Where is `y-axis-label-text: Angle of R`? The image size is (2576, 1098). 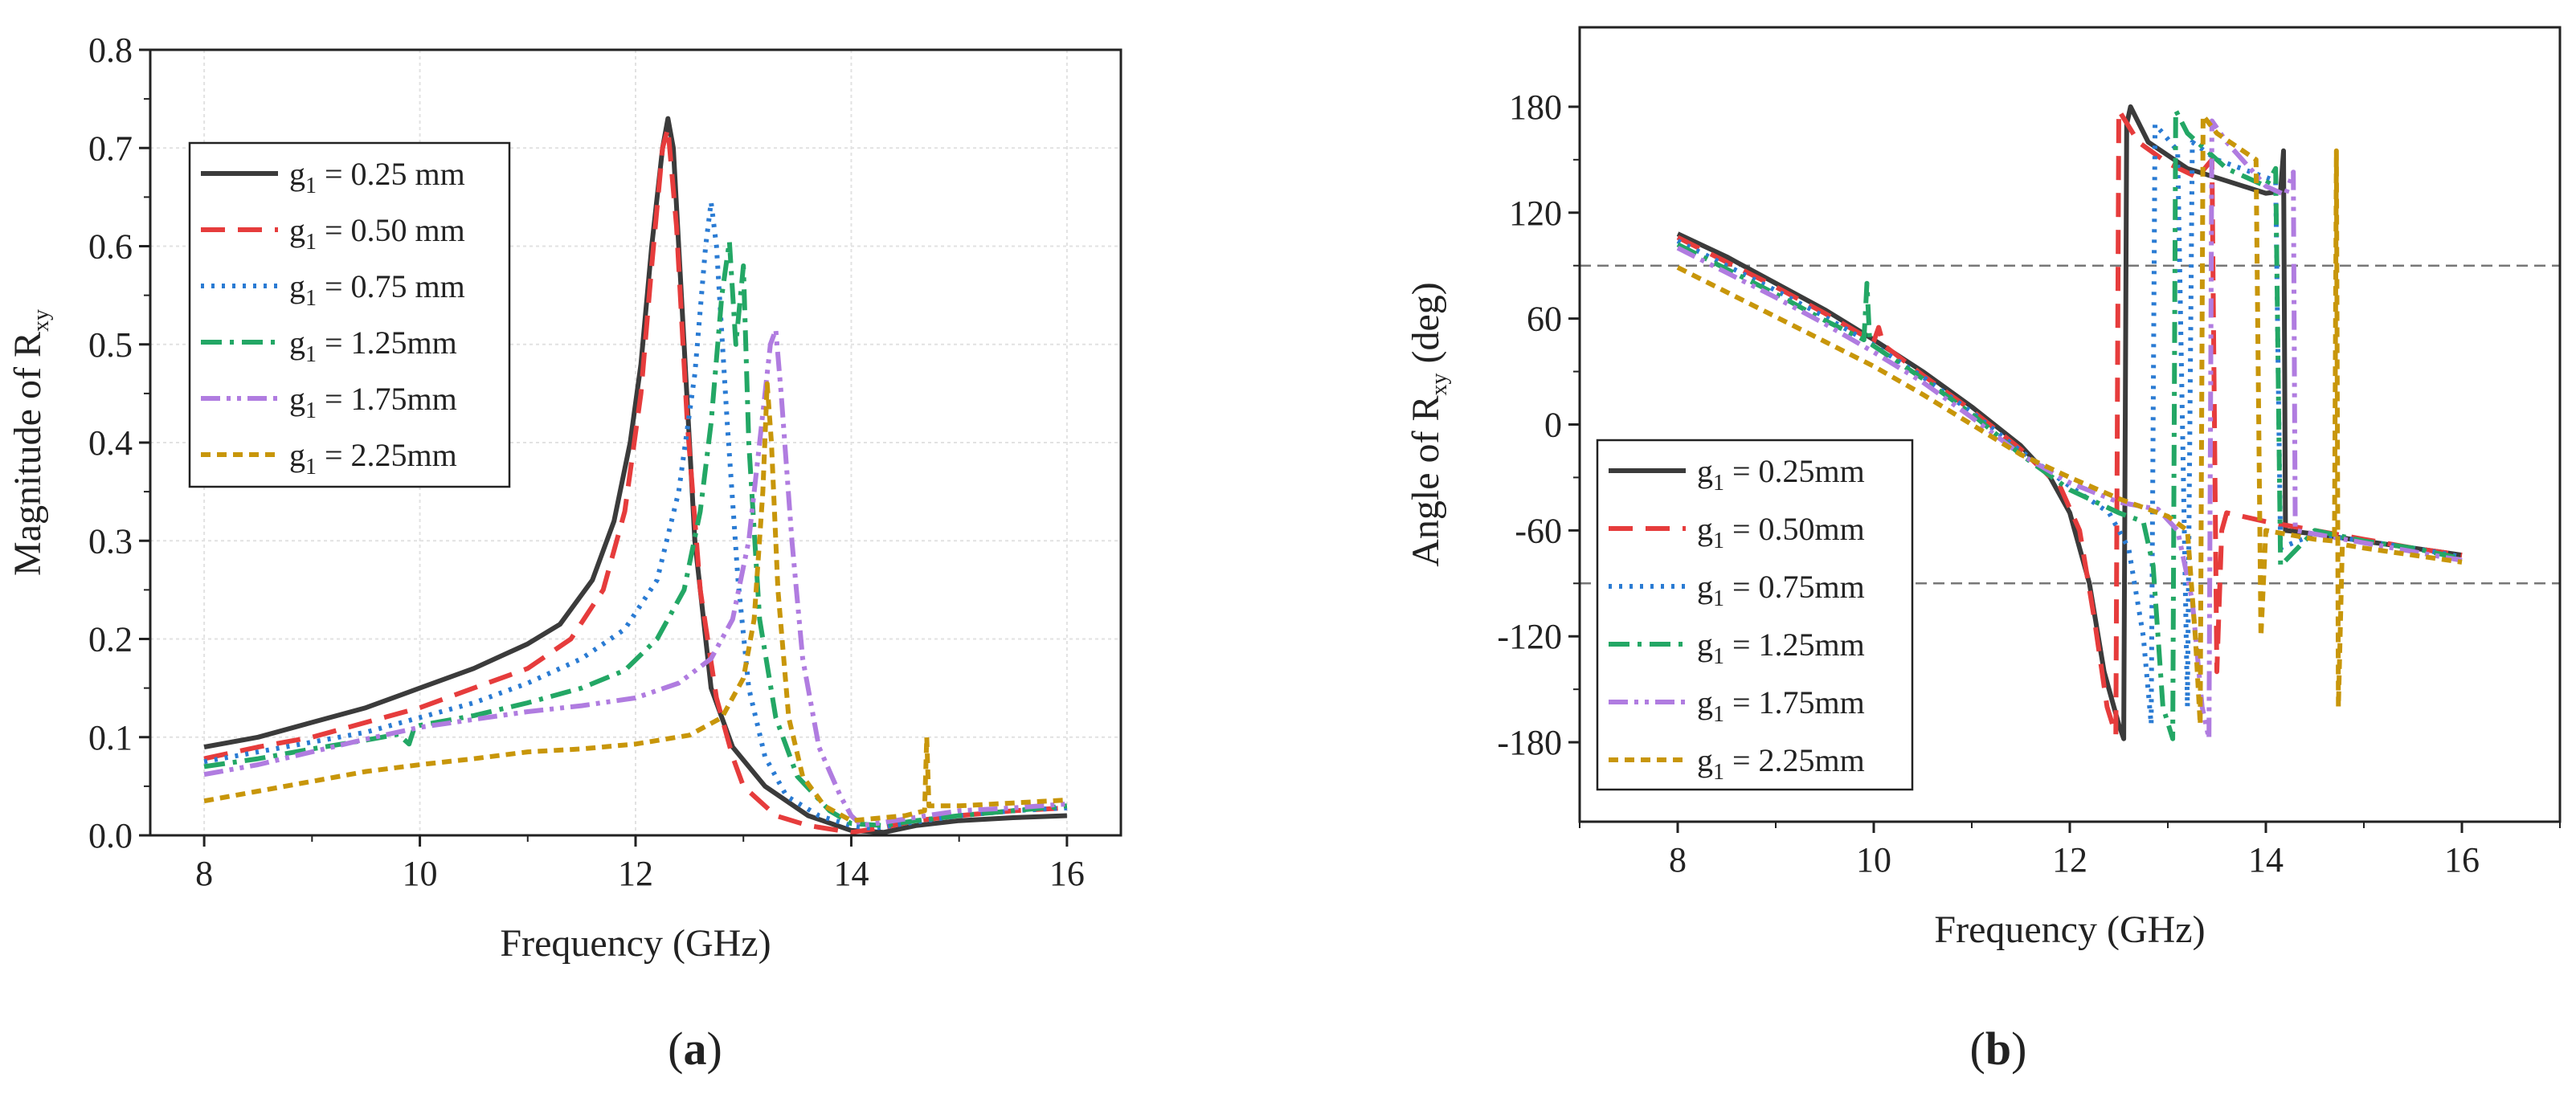
y-axis-label-text: Angle of R is located at coordinates (1426, 480).